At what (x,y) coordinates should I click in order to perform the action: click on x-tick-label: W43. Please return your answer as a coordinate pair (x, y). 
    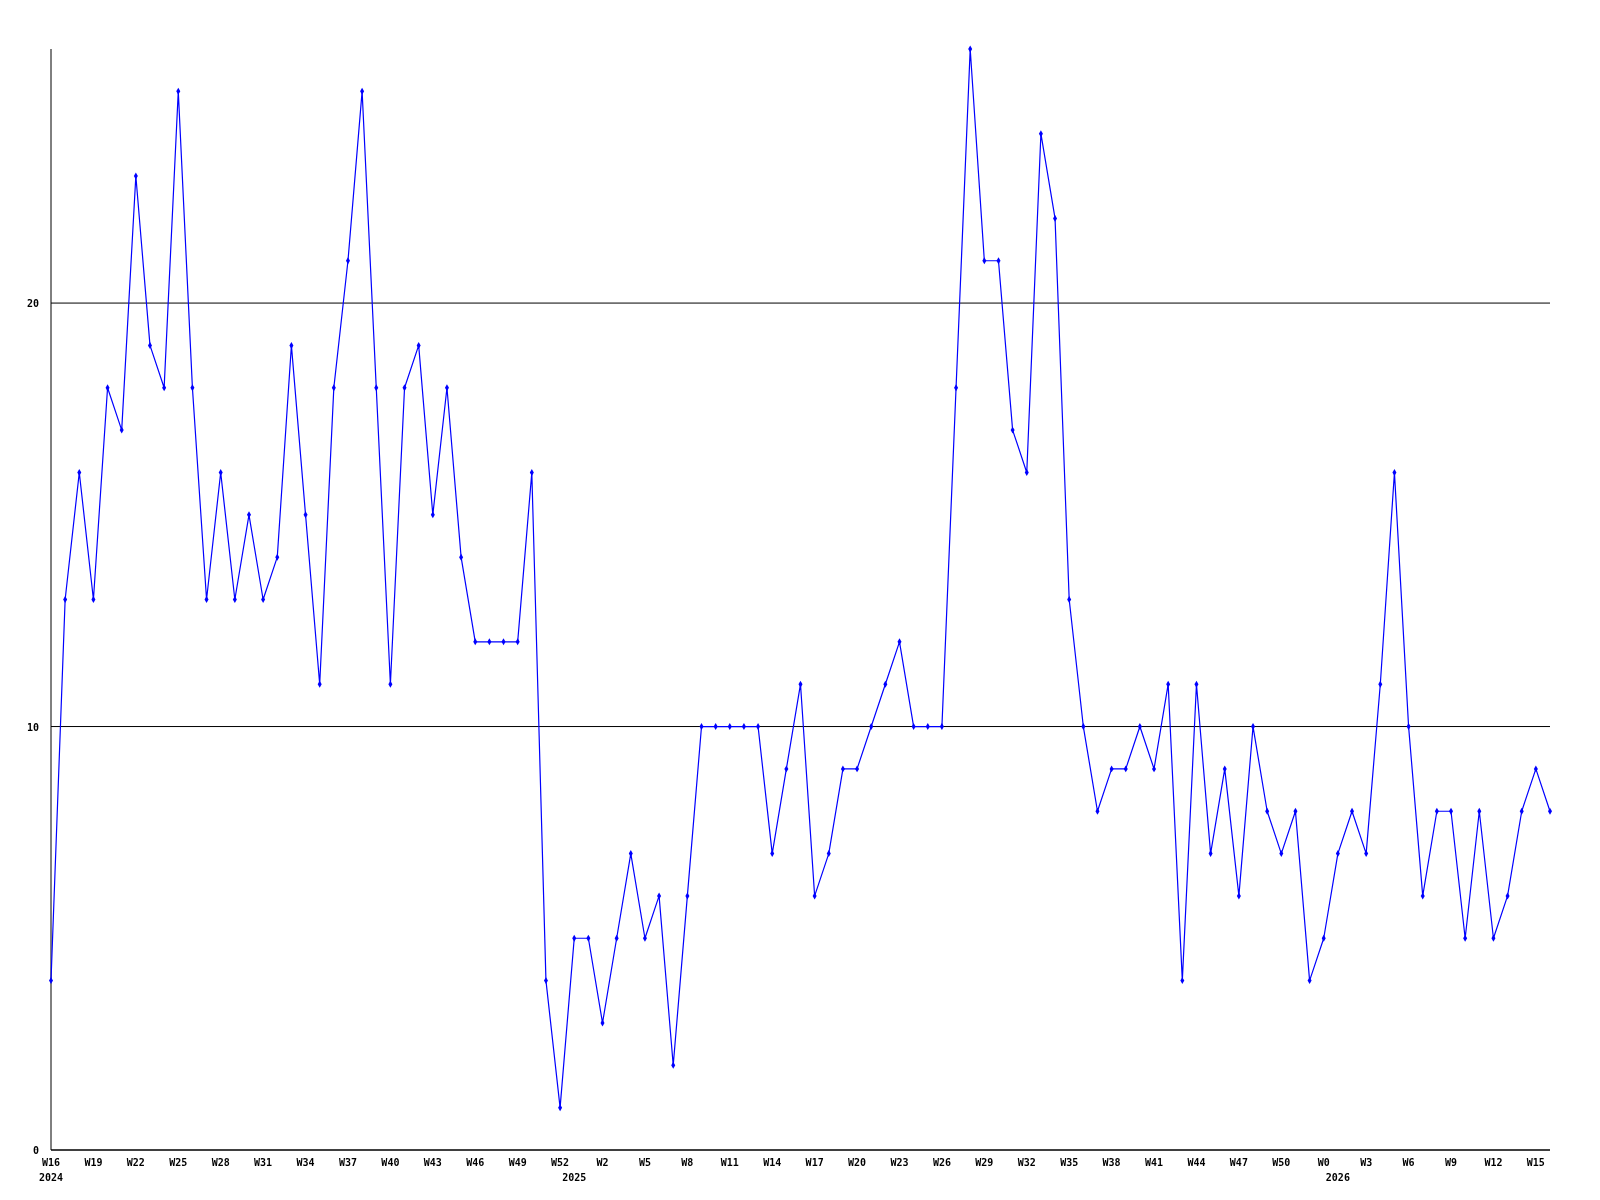
    Looking at the image, I should click on (432, 1162).